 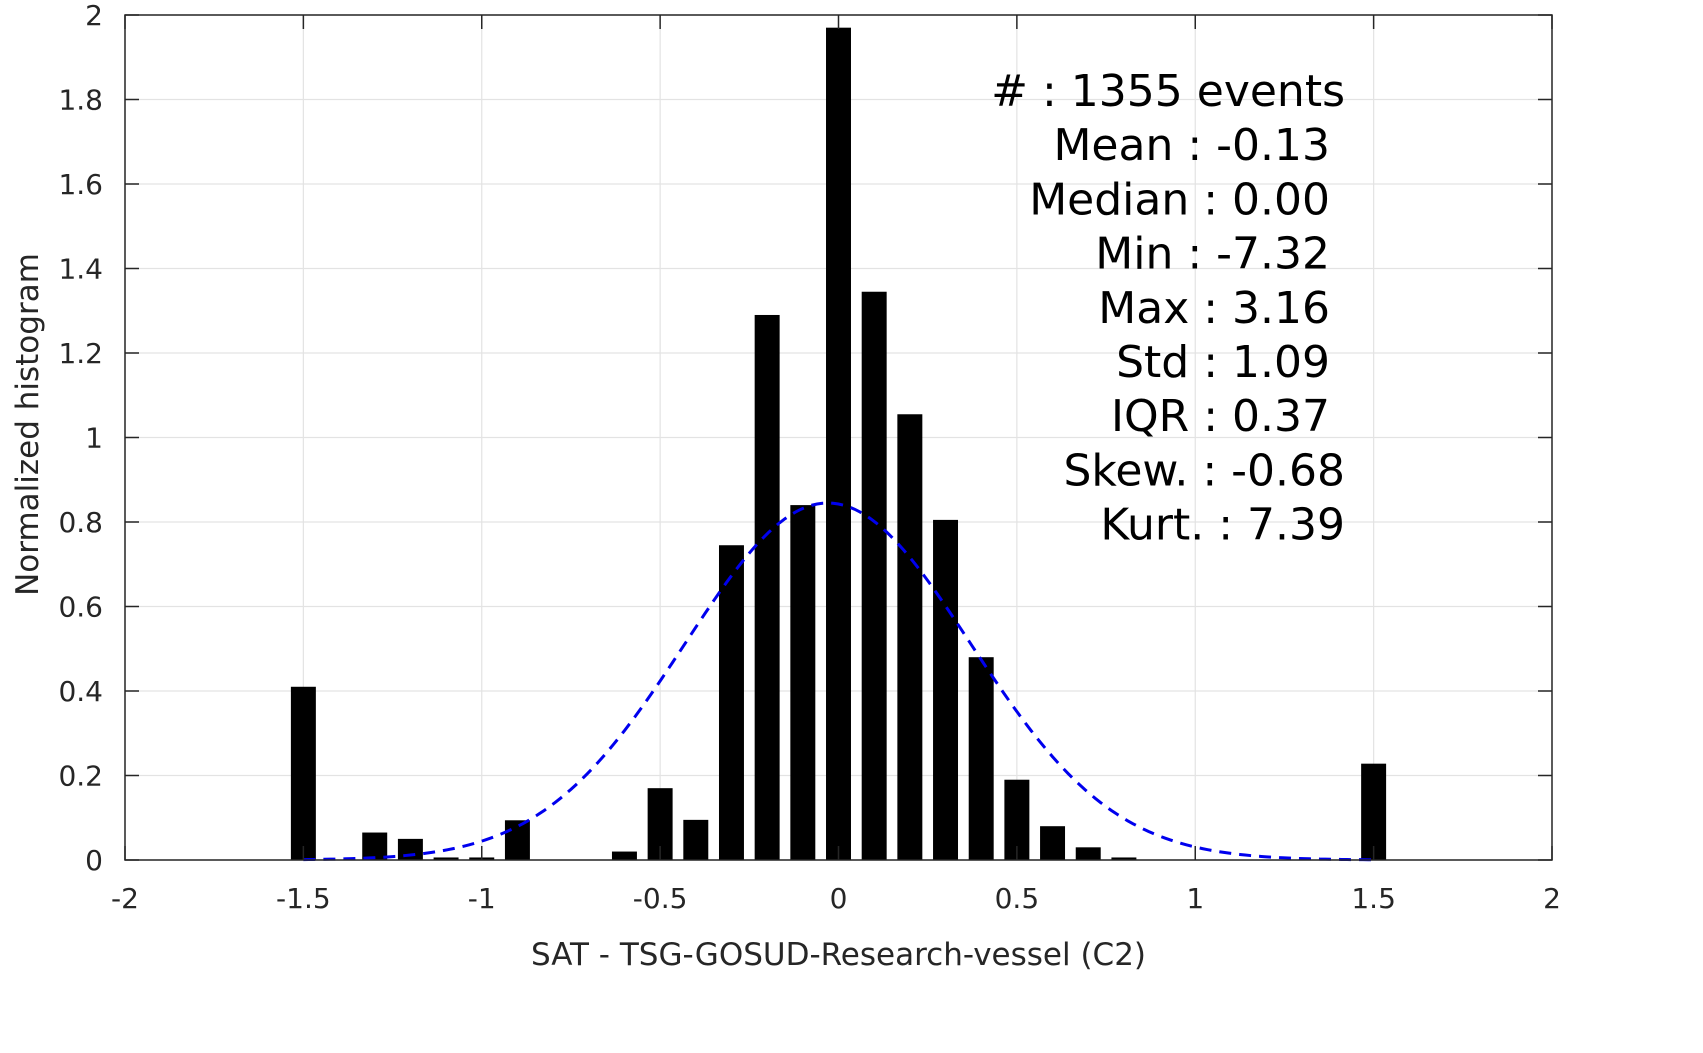 I want to click on y-tick-label: 0.4, so click(x=80, y=691).